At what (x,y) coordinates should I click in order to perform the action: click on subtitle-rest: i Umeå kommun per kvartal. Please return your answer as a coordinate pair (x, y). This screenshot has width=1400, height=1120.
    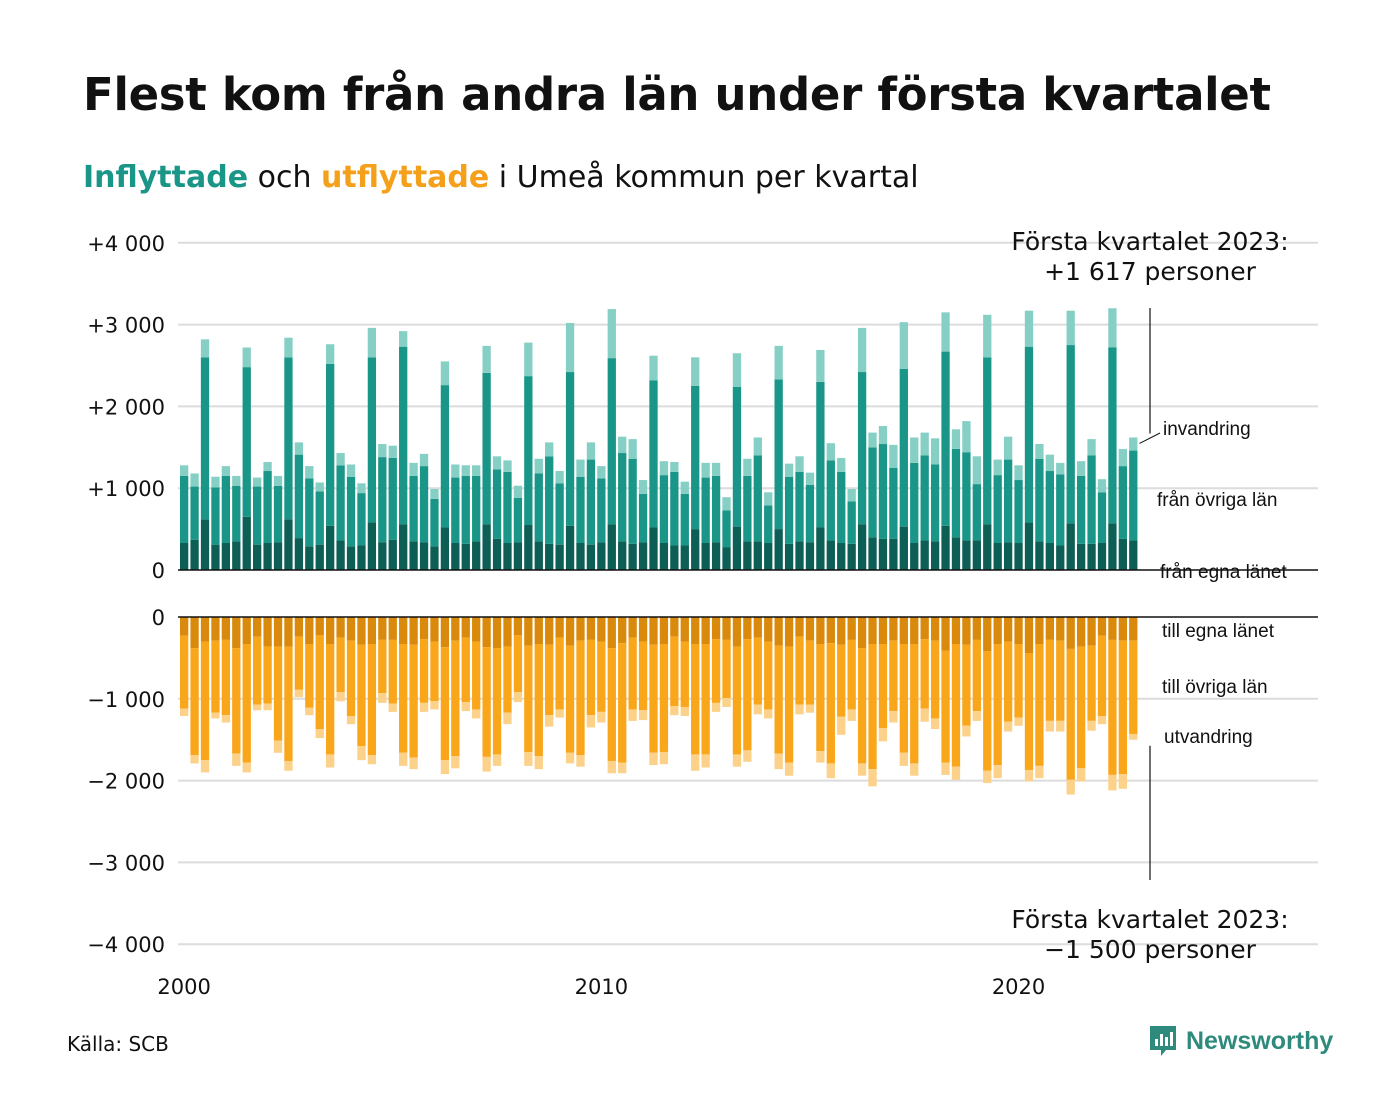
    Looking at the image, I should click on (704, 177).